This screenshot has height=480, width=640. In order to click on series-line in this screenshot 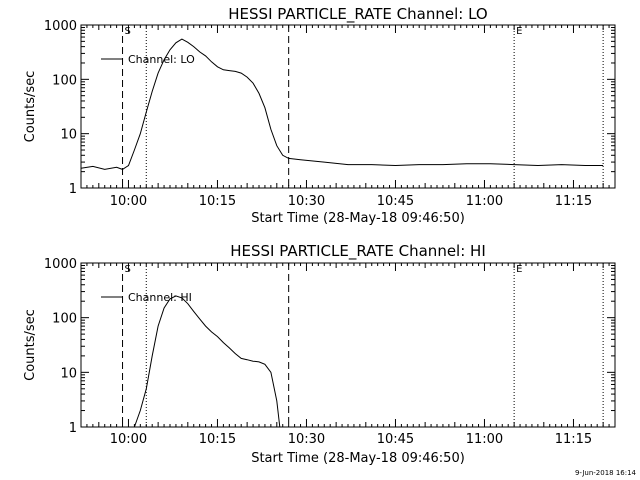, I will do `click(207, 361)`.